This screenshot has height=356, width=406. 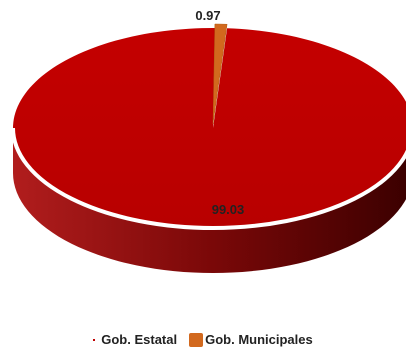 I want to click on legend-item-gob-estatal: Gob. Estatal, so click(x=135, y=339).